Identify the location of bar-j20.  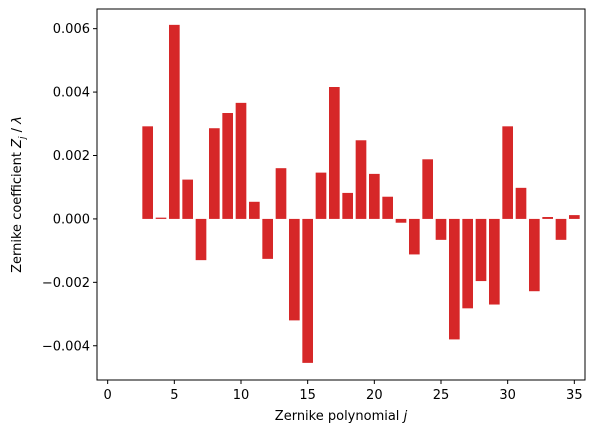
(374, 196).